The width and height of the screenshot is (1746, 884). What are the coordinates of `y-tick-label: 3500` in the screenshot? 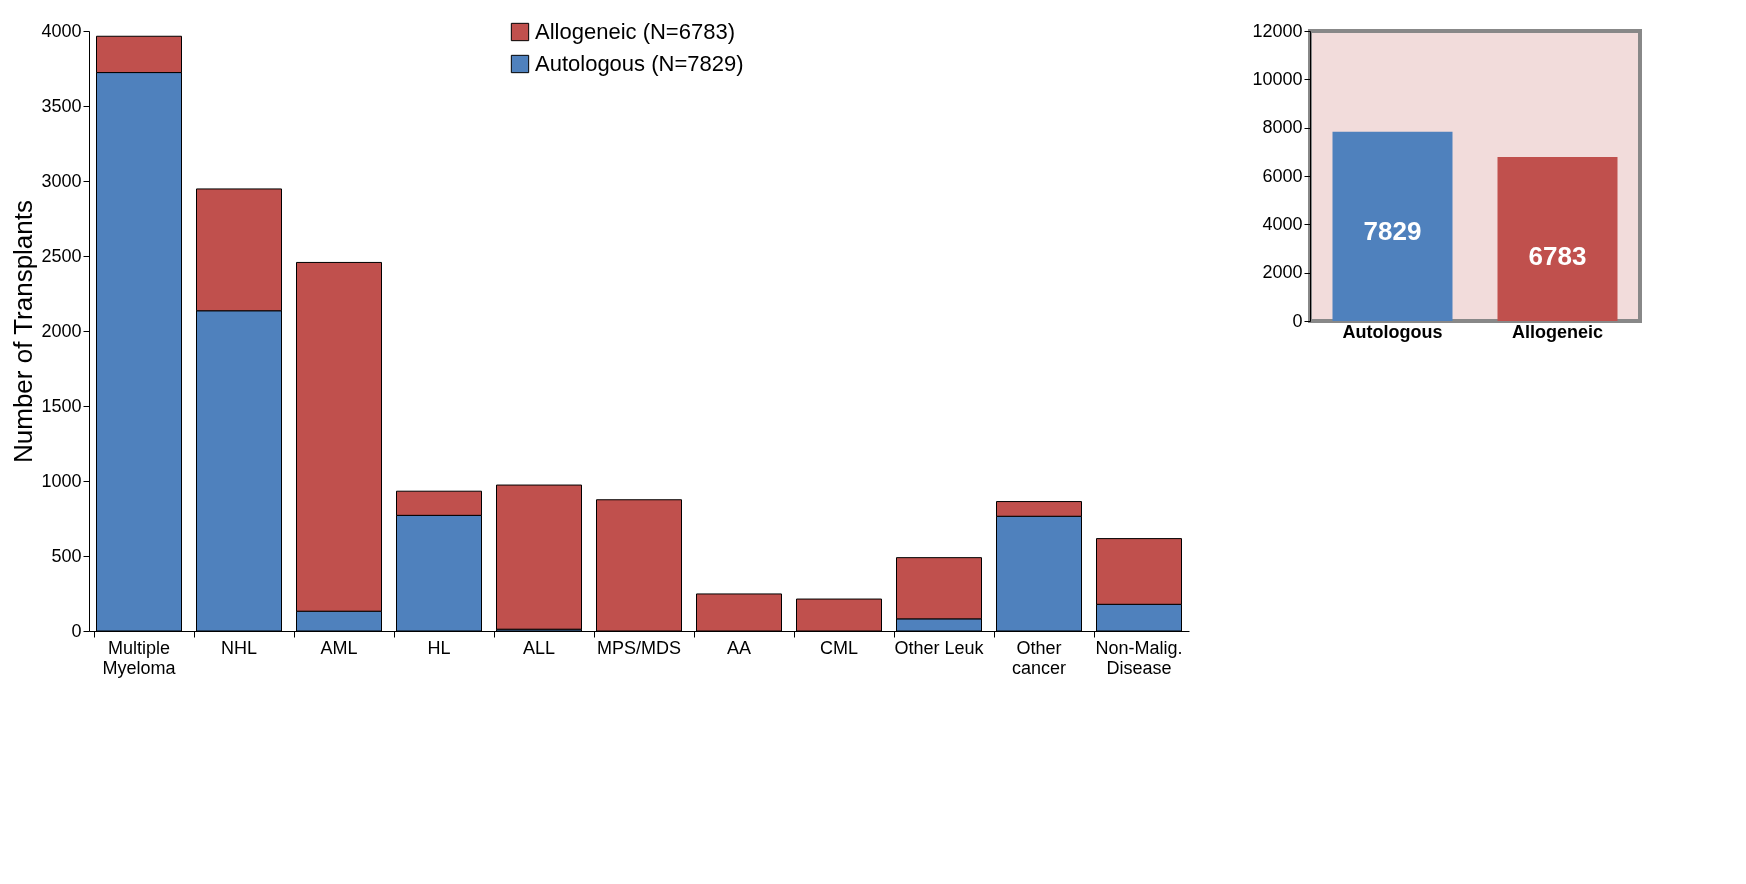 It's located at (61, 105).